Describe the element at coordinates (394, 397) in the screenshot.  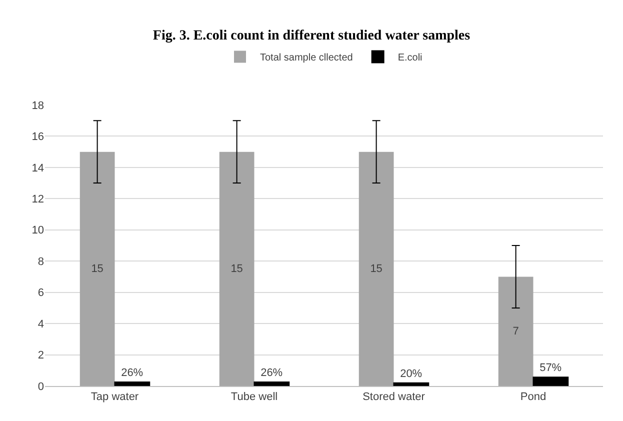
I see `x-tick-label: Stored water` at that location.